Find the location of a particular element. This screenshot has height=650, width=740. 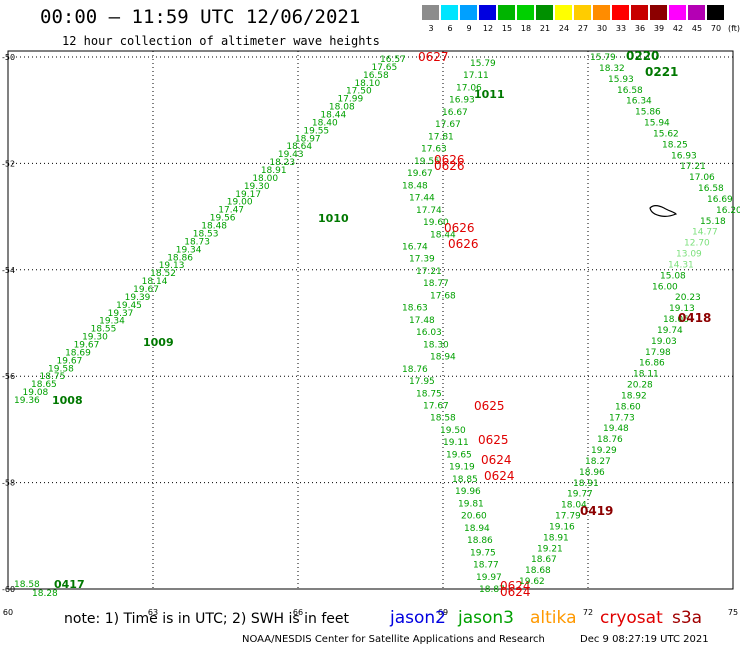

swh-value: 19.56 is located at coordinates (223, 219).